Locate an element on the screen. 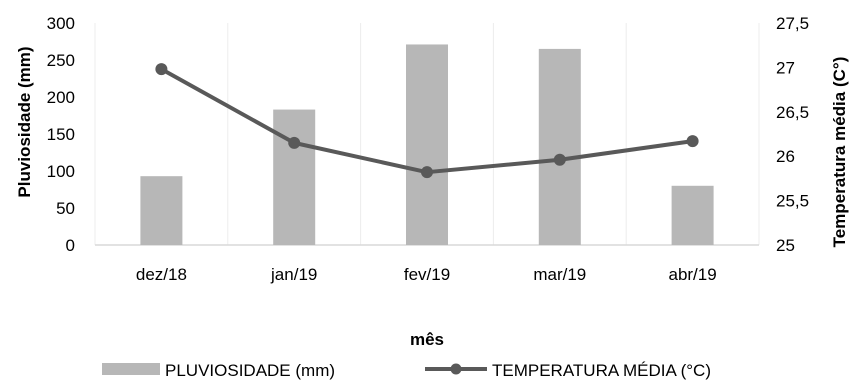 The width and height of the screenshot is (851, 383). y-axis-title: Pluviosidade (mm) is located at coordinates (24, 121).